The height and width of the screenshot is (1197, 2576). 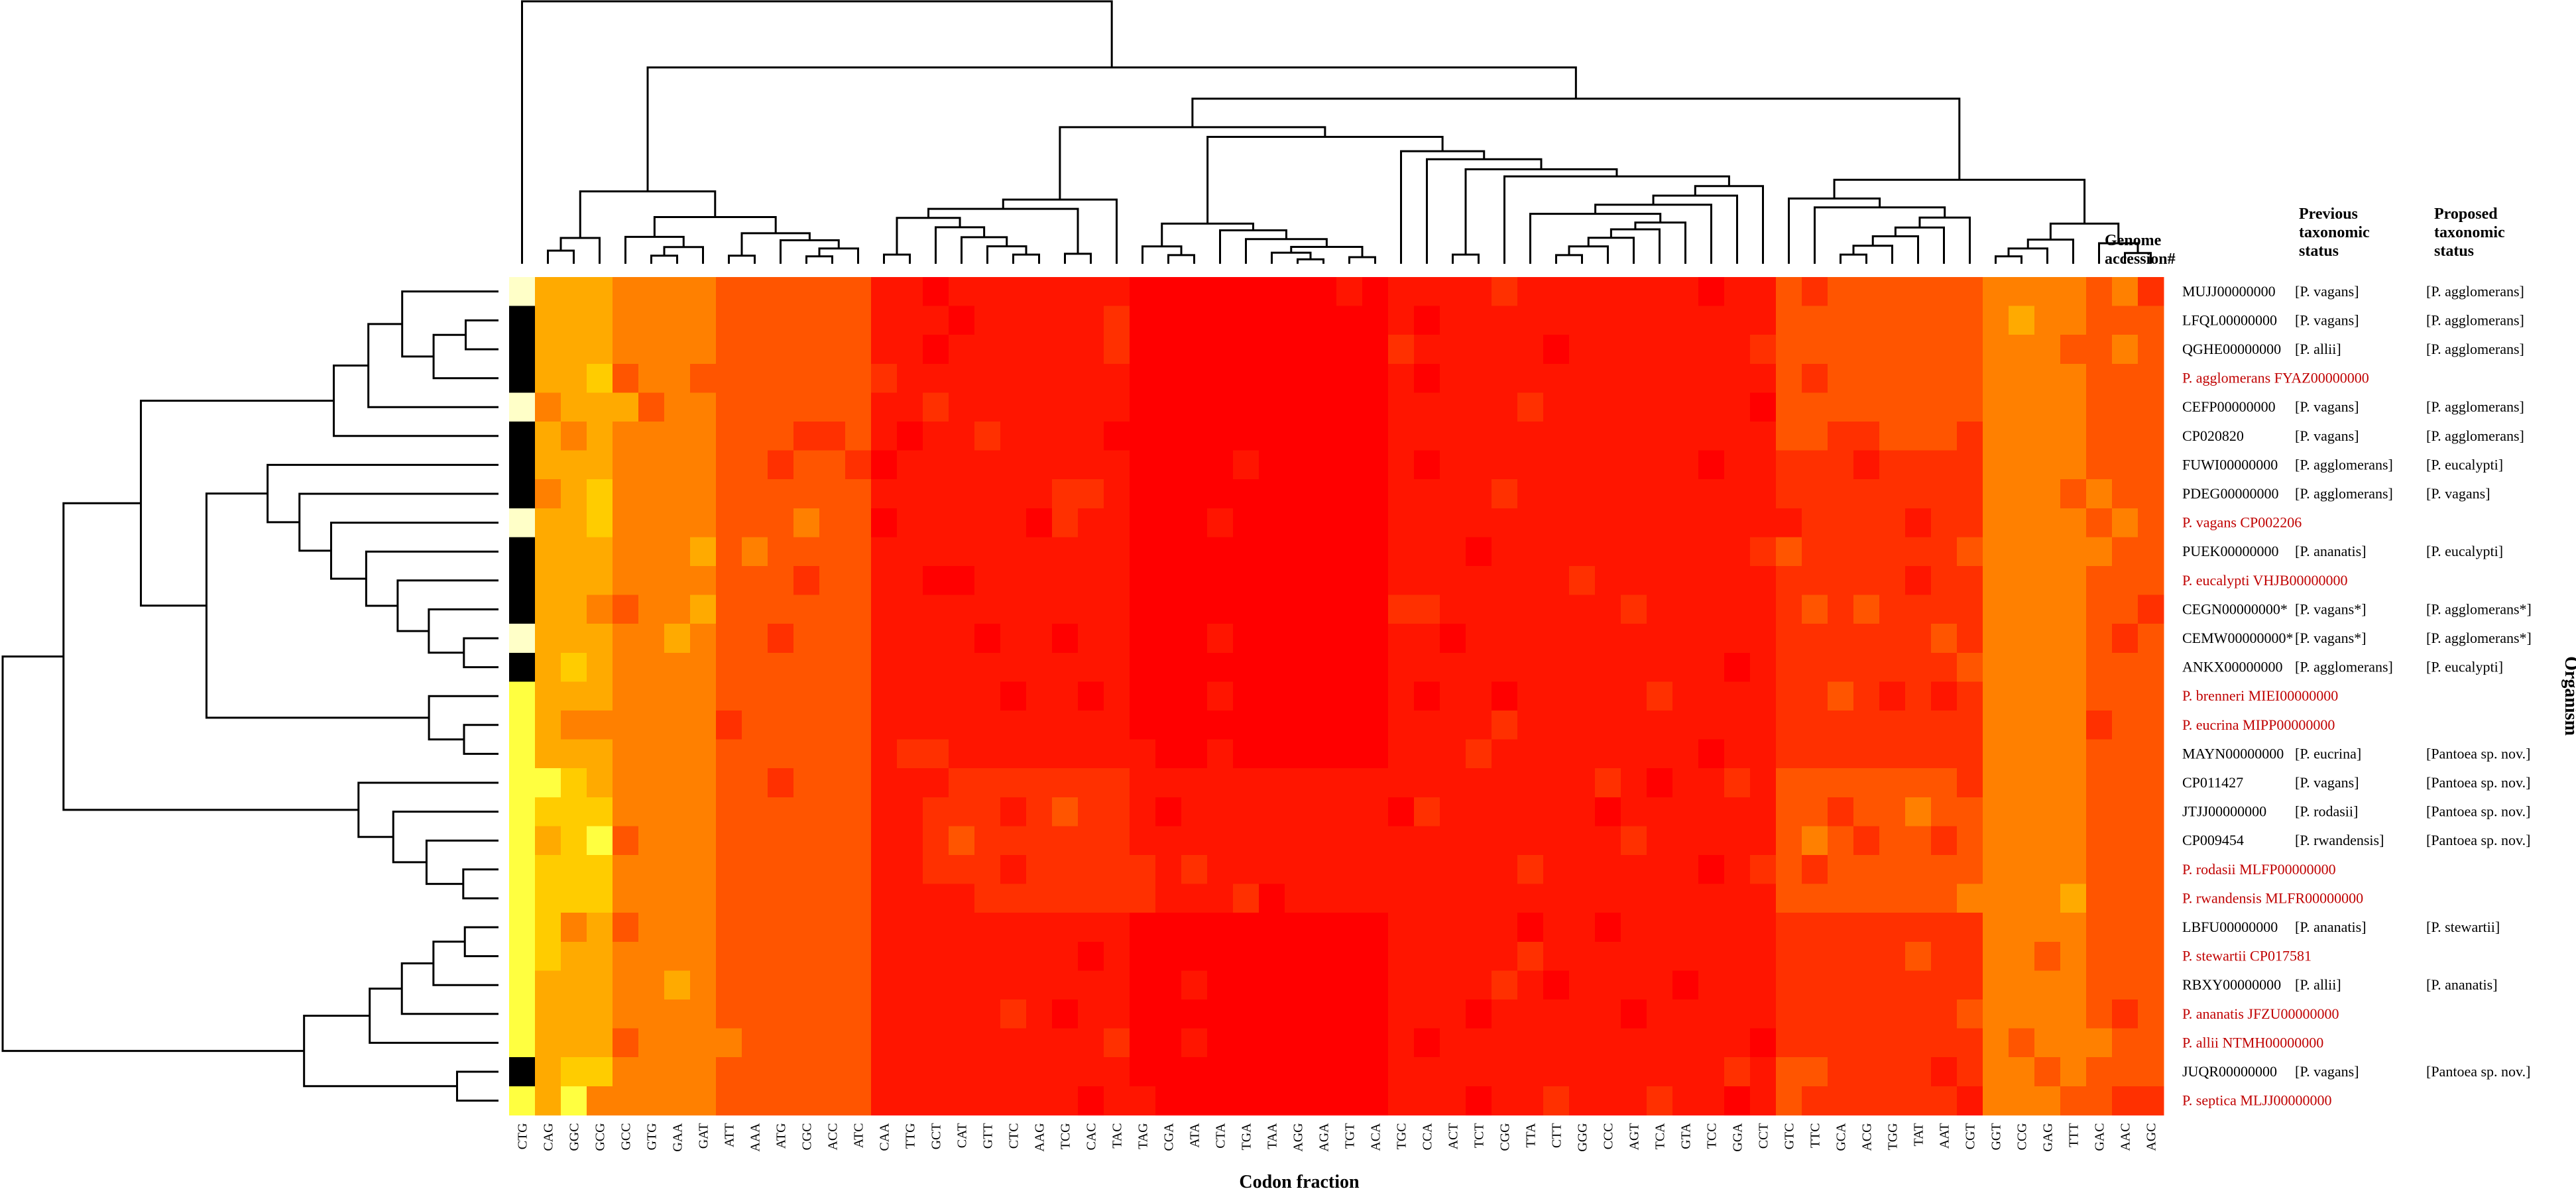 What do you see at coordinates (963, 1135) in the screenshot?
I see `codon-tick-label: CAT` at bounding box center [963, 1135].